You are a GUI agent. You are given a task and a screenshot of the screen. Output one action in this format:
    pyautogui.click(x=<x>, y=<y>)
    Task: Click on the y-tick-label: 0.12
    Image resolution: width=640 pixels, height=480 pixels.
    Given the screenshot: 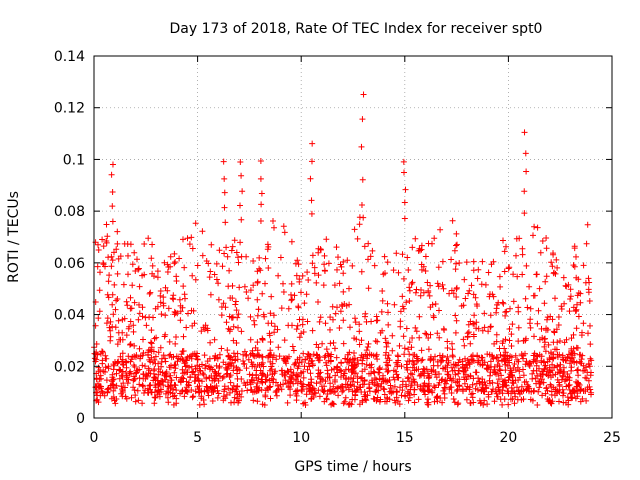 What is the action you would take?
    pyautogui.click(x=69, y=109)
    